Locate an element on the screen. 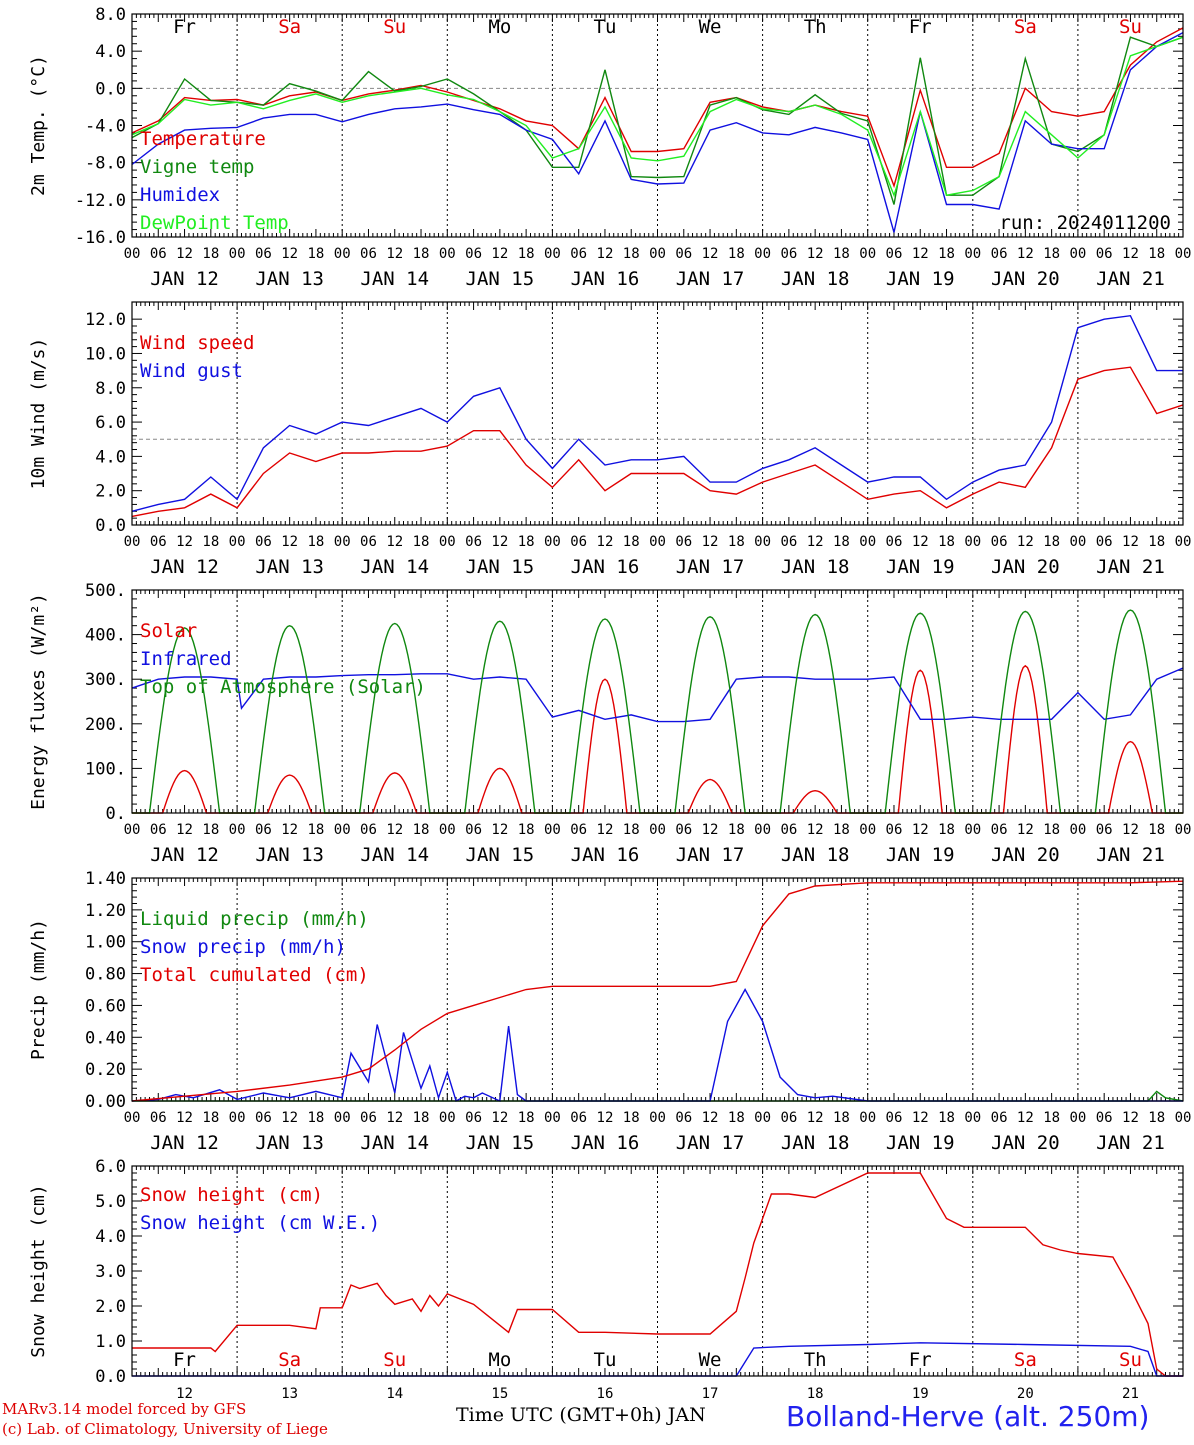 The image size is (1194, 1445). series-line-wind-gust is located at coordinates (657, 413).